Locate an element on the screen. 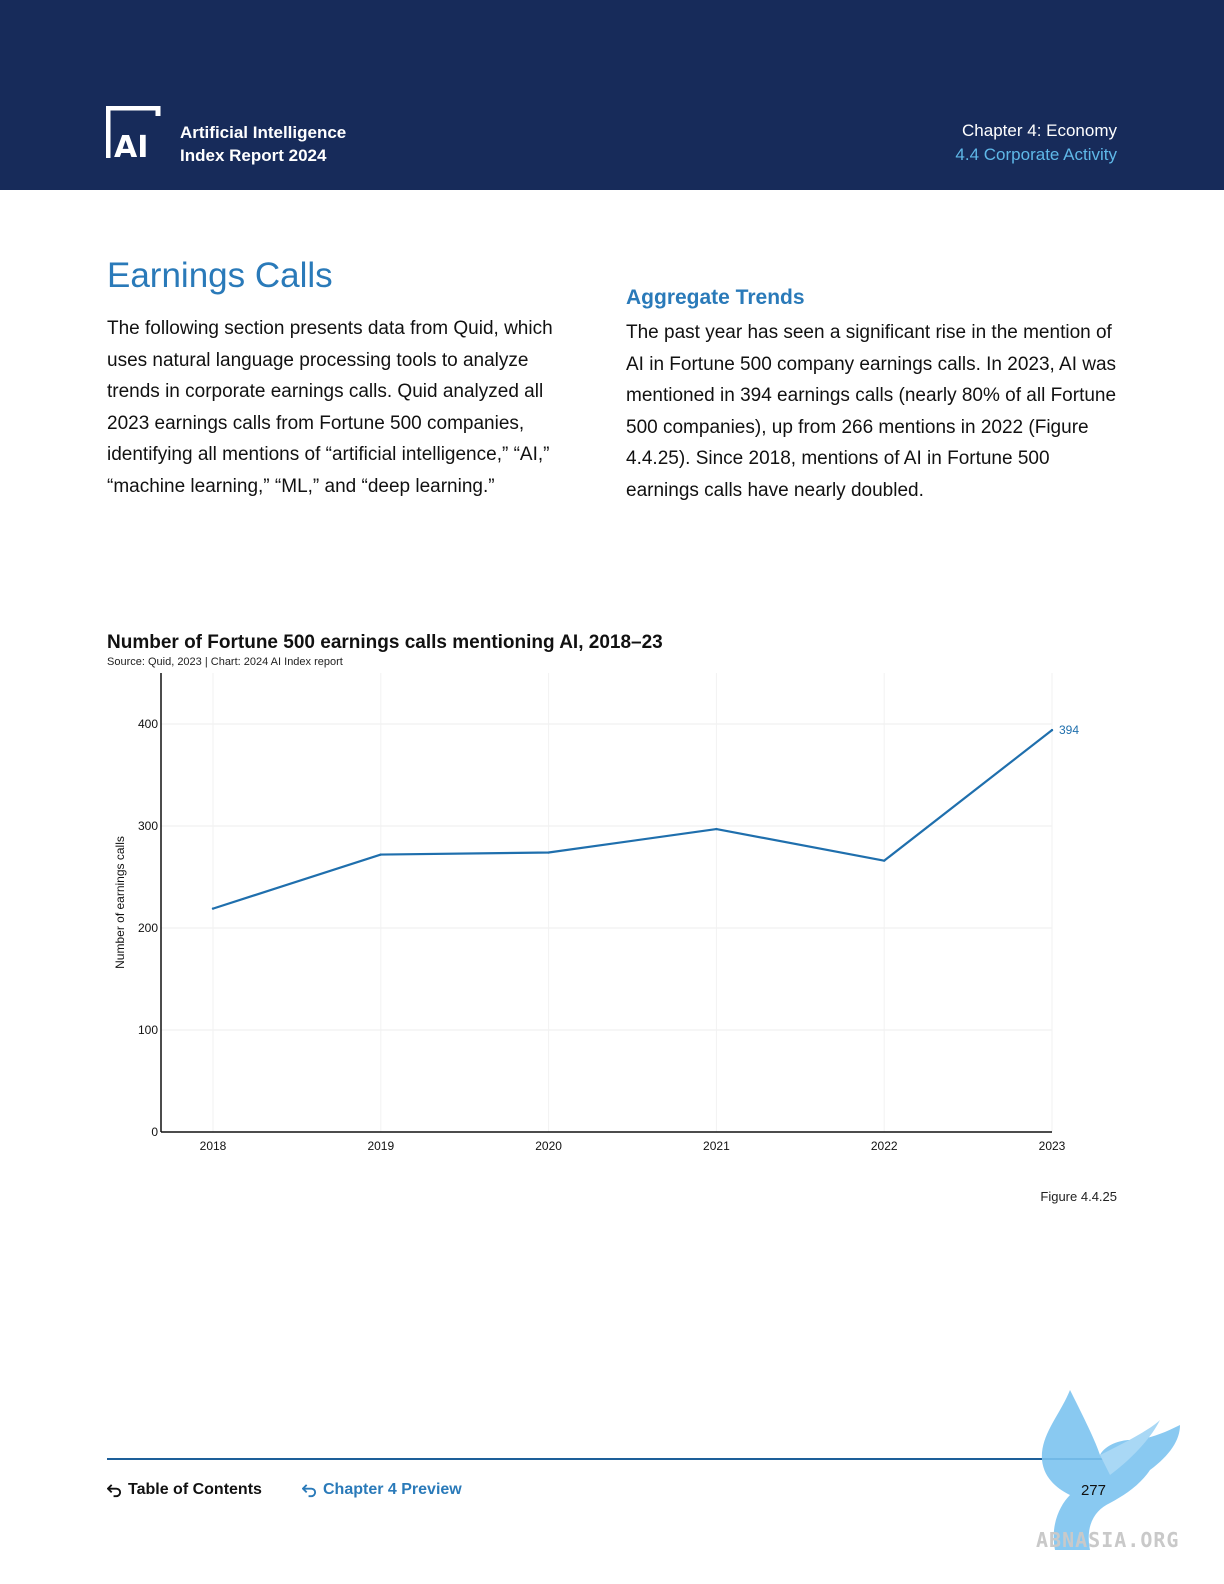 Image resolution: width=1224 pixels, height=1584 pixels. y-tick-label: 400 is located at coordinates (148, 724).